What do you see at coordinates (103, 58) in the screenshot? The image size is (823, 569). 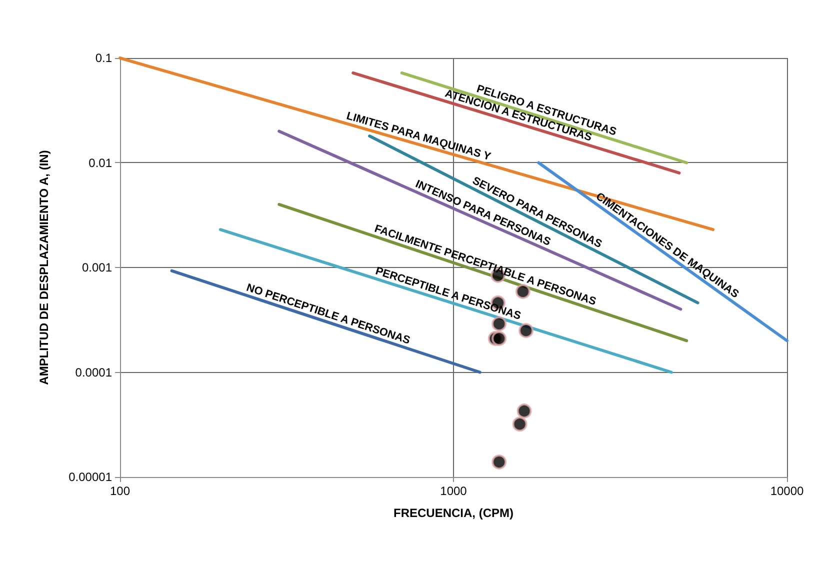 I see `y-tick-label: 0.1` at bounding box center [103, 58].